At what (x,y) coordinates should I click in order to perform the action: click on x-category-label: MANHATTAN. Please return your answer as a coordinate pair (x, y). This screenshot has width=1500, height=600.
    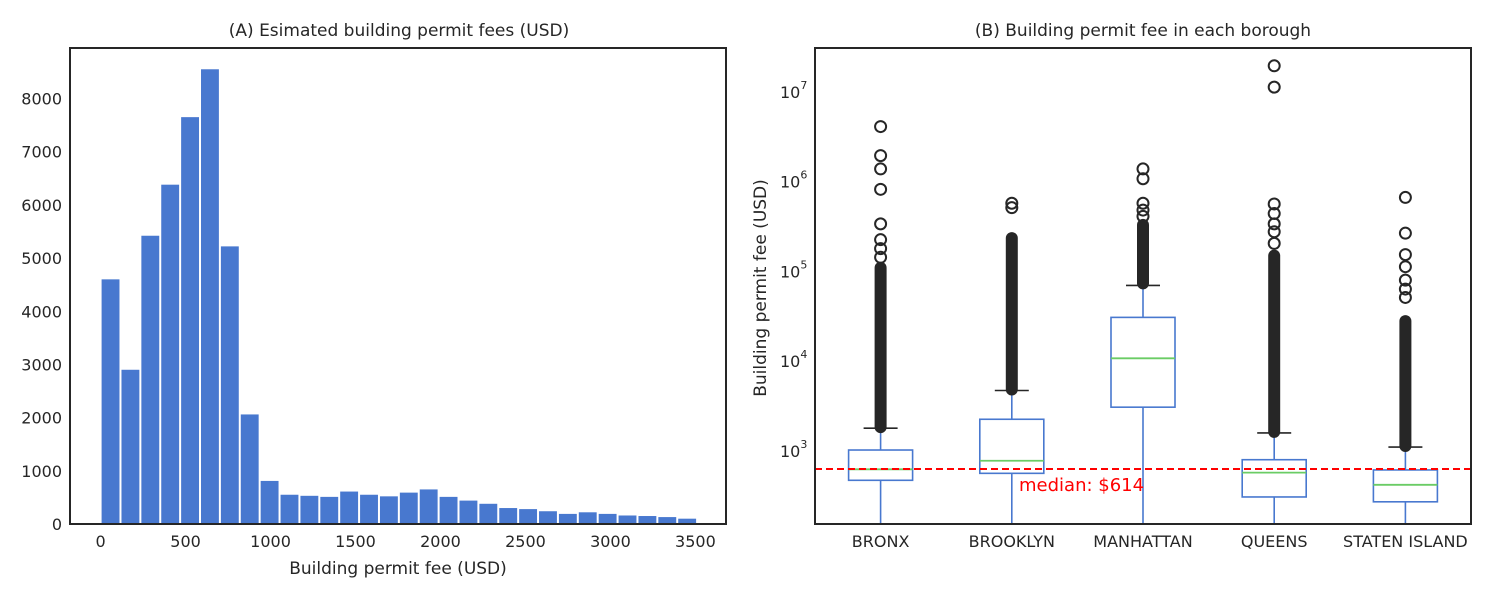
    Looking at the image, I should click on (1142, 541).